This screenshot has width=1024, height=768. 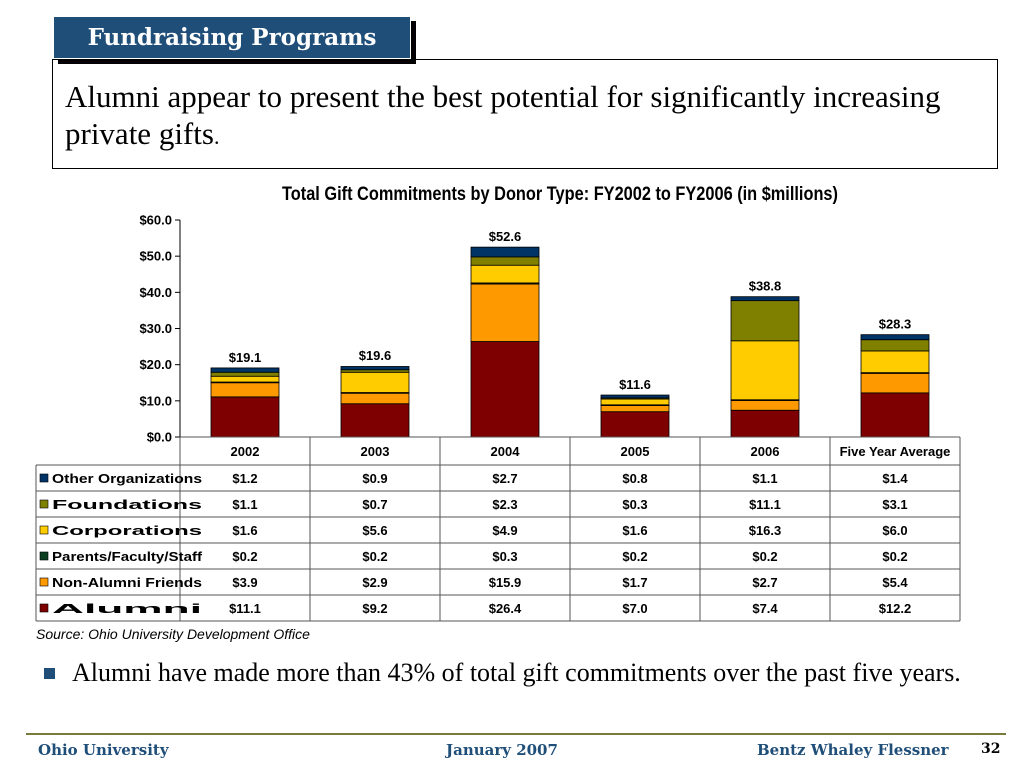 What do you see at coordinates (374, 608) in the screenshot?
I see `table-cell-value: $9.2` at bounding box center [374, 608].